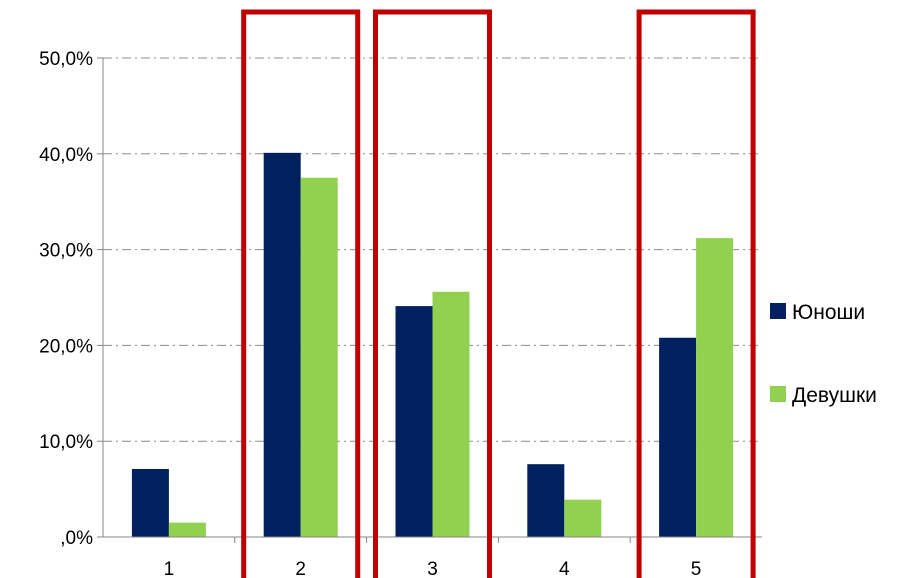 This screenshot has width=902, height=578. Describe the element at coordinates (66, 59) in the screenshot. I see `y-tick-label: 50,0%` at that location.